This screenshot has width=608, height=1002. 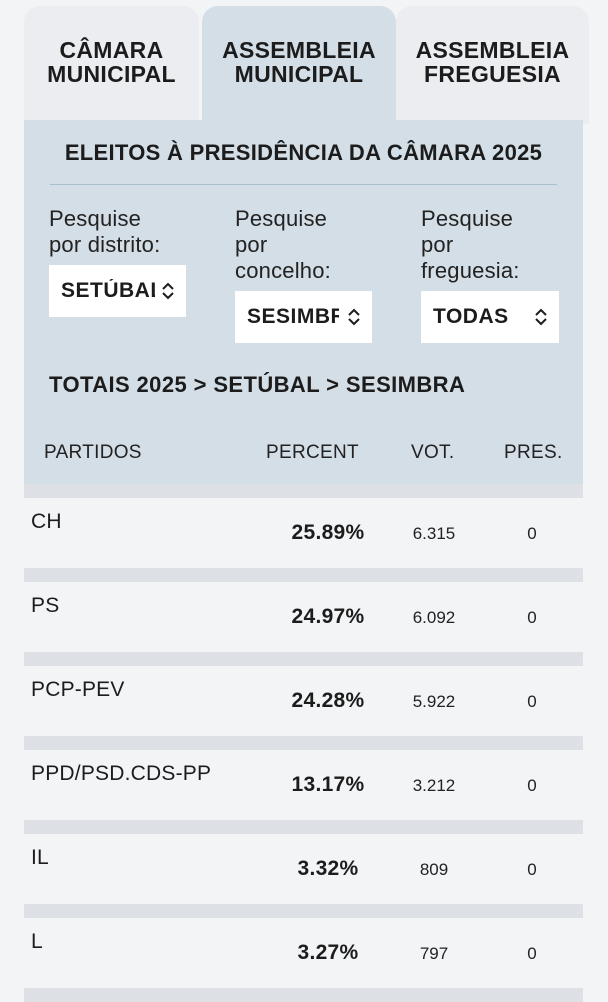 I want to click on party-name: PPD/PSD.CDS-PP, so click(x=121, y=773).